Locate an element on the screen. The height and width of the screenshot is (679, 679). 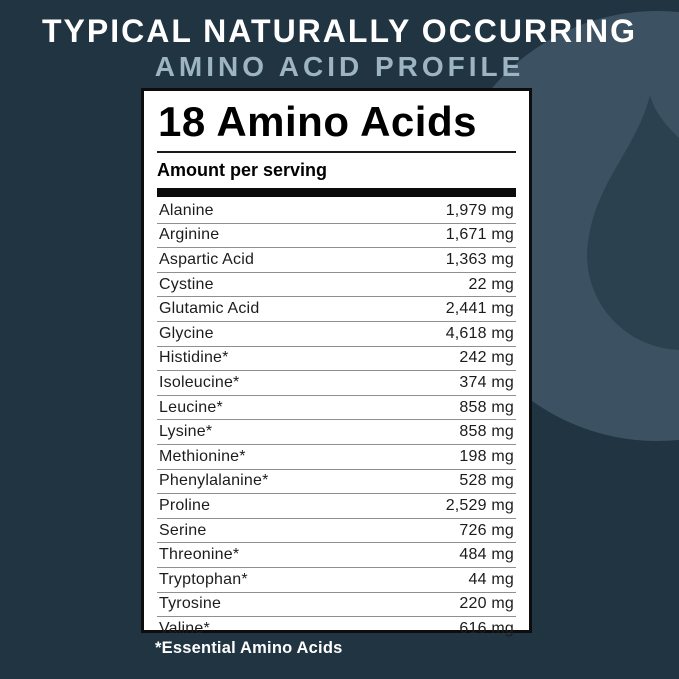
amino-amount: 44 mg is located at coordinates (491, 579).